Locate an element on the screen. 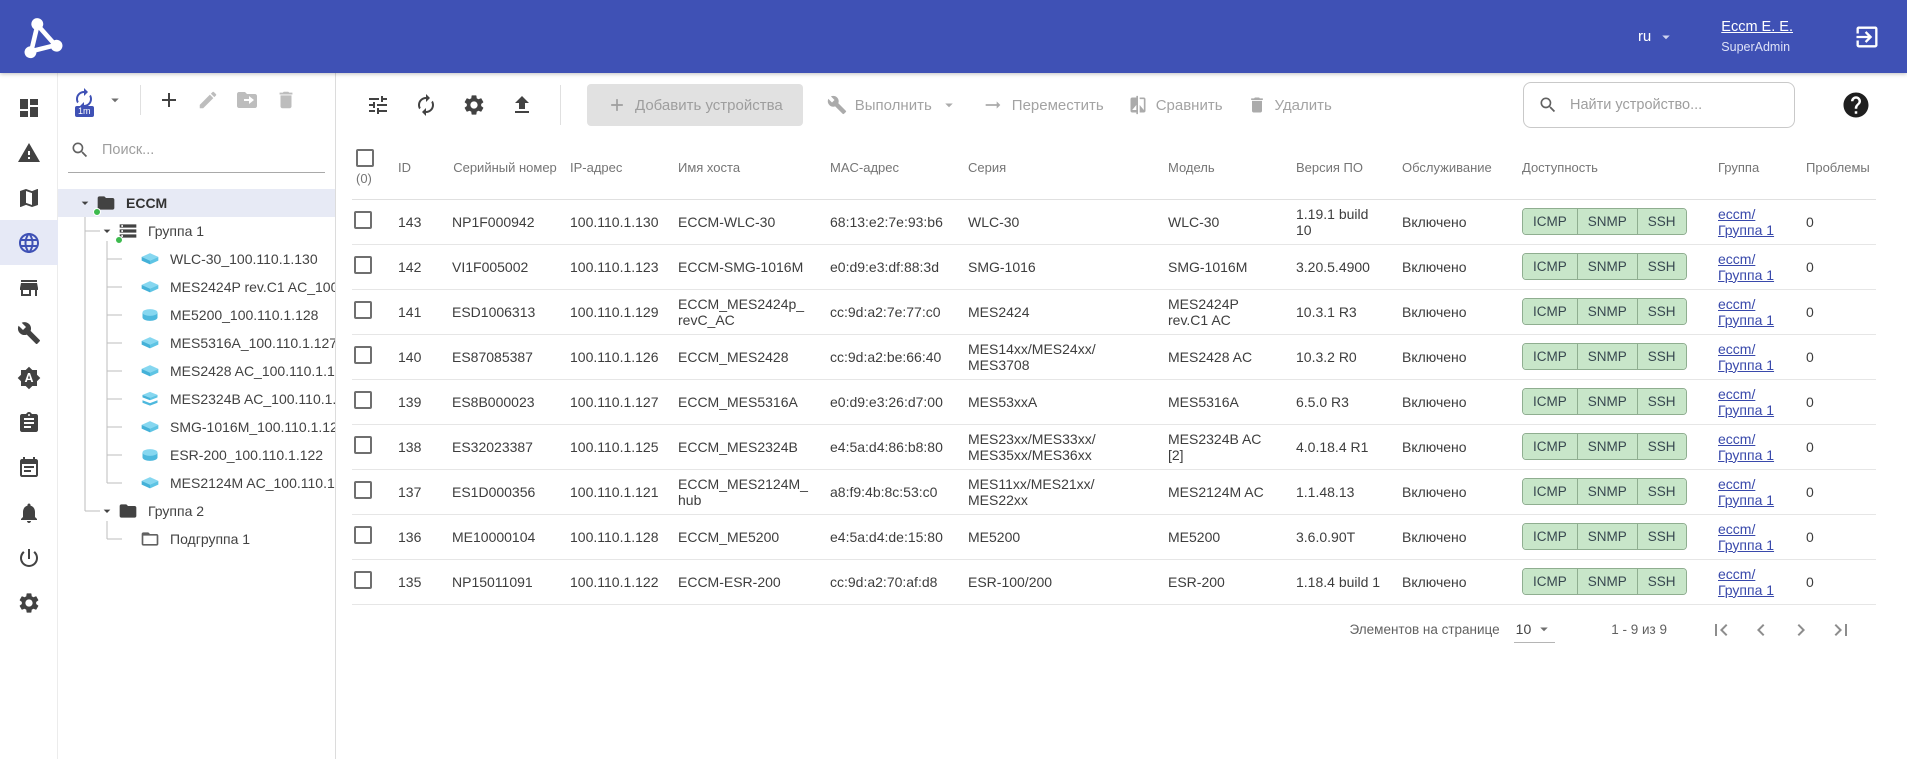 The image size is (1907, 759). edit-group-button is located at coordinates (208, 100).